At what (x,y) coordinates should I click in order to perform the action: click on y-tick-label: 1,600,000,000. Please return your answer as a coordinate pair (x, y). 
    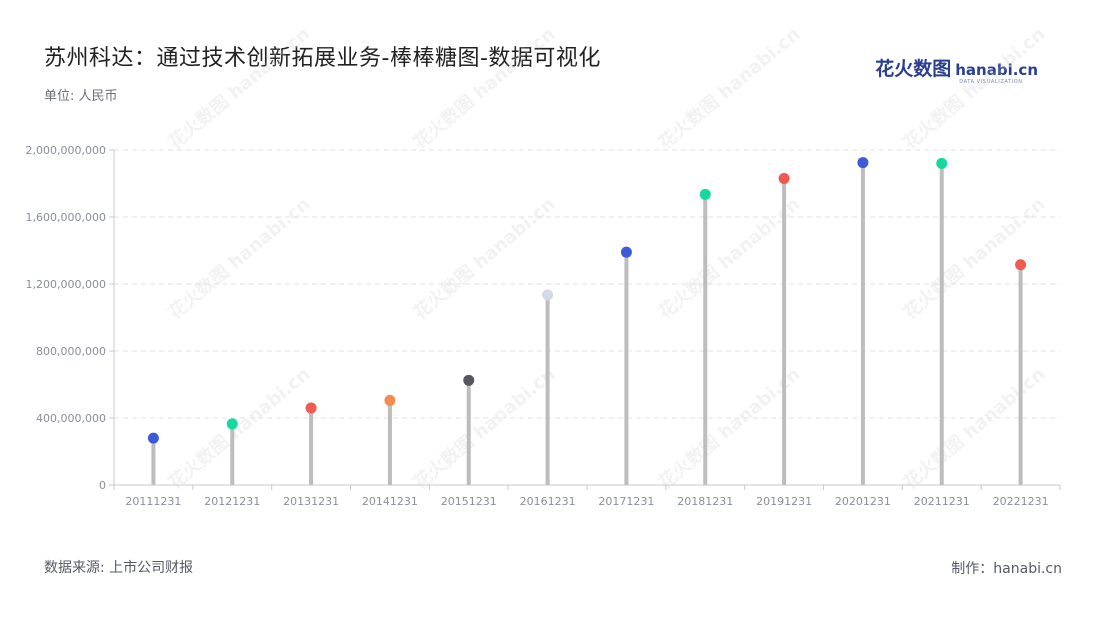
    Looking at the image, I should click on (66, 217).